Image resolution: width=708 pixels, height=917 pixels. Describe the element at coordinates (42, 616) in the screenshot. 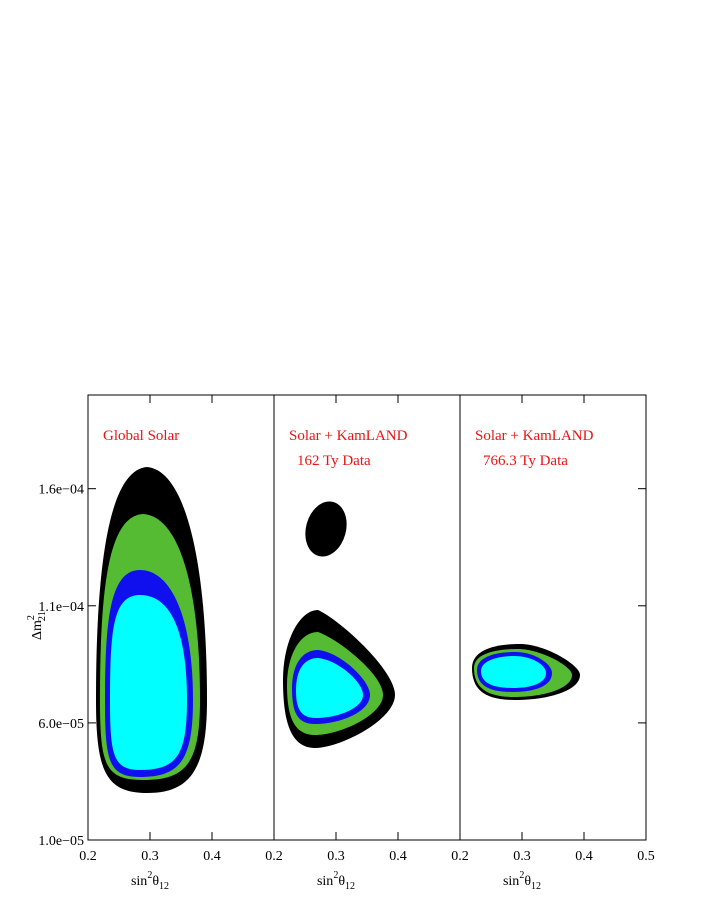

I see `y-label-sub: 21` at that location.